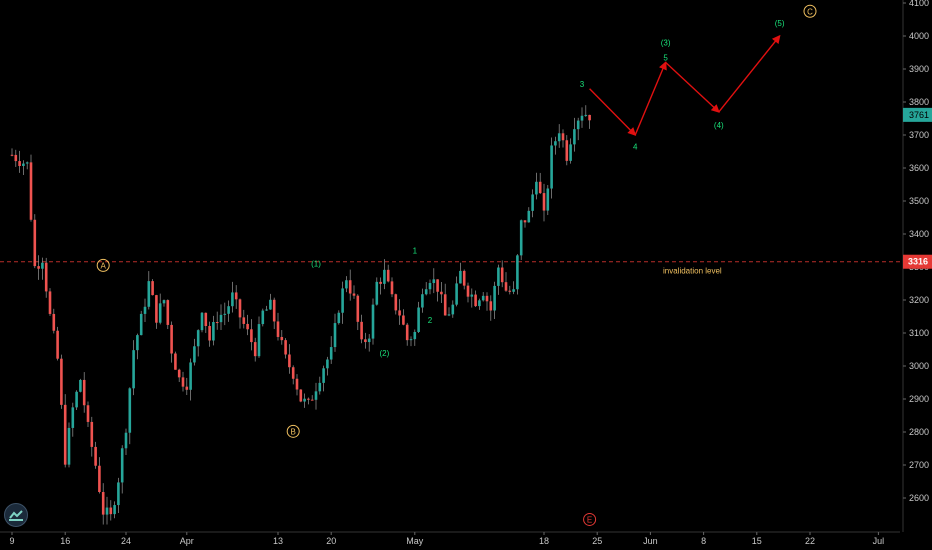 This screenshot has width=932, height=550. I want to click on invalidation-price-tag, so click(917, 261).